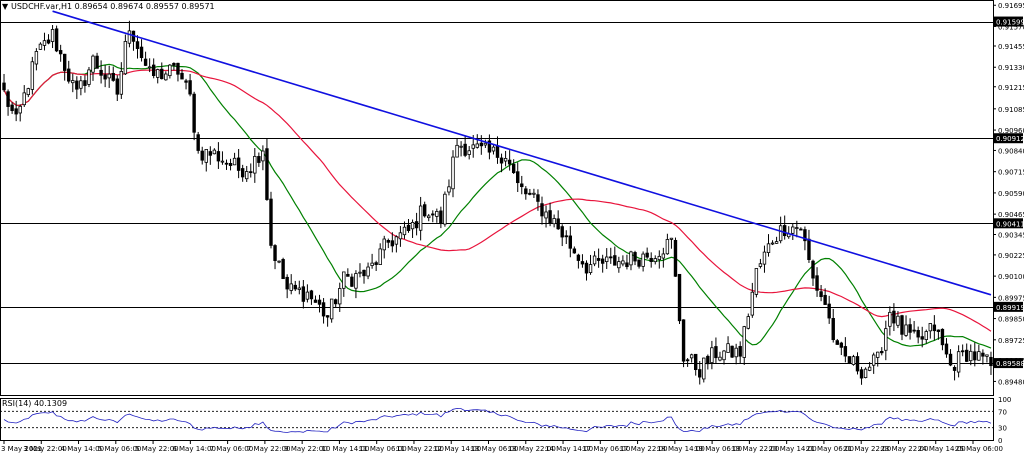 The image size is (1024, 453). What do you see at coordinates (1011, 6) in the screenshot?
I see `price-tick-label: 0.91695` at bounding box center [1011, 6].